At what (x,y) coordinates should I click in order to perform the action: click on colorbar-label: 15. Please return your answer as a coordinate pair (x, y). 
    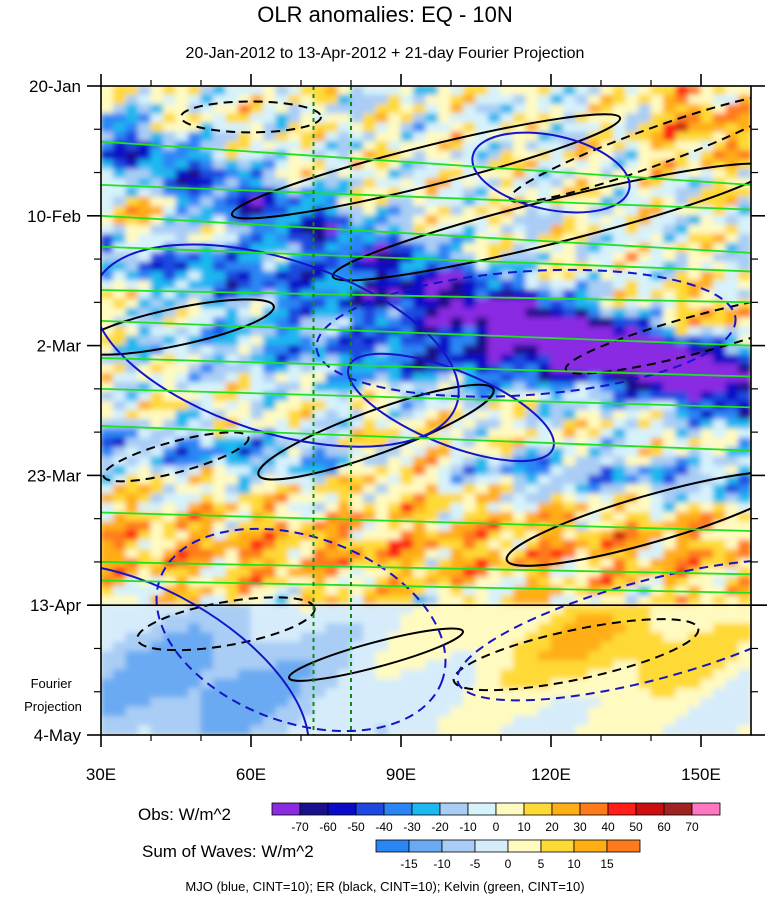
    Looking at the image, I should click on (607, 864).